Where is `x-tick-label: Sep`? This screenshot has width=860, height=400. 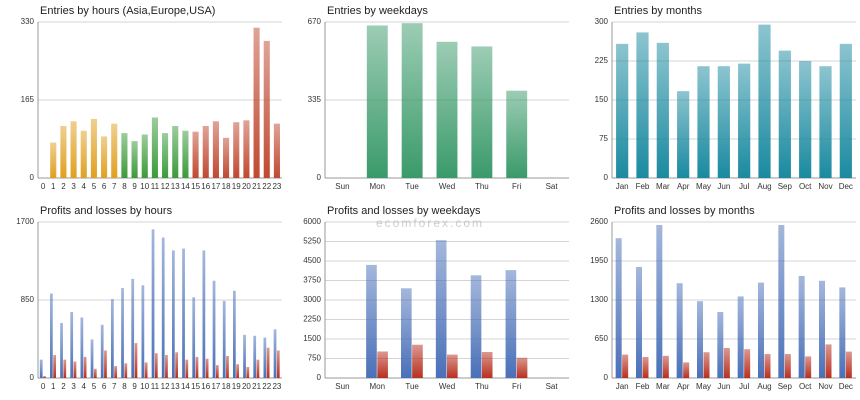 x-tick-label: Sep is located at coordinates (785, 186).